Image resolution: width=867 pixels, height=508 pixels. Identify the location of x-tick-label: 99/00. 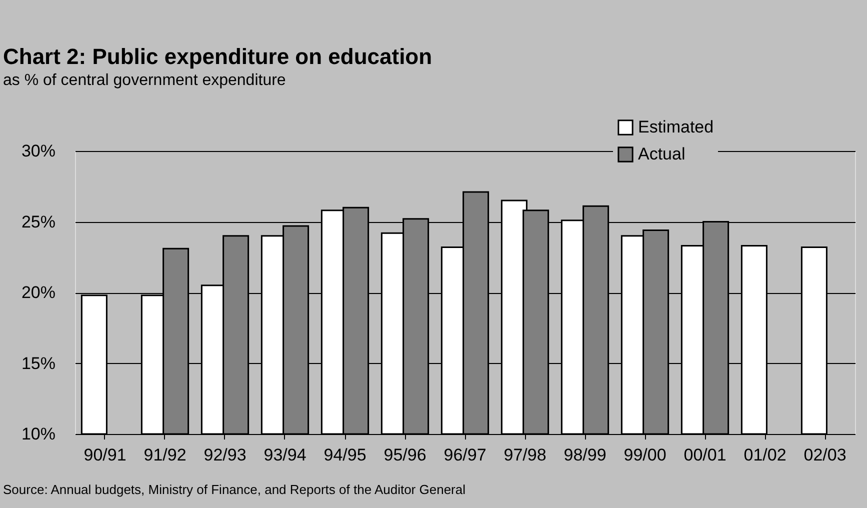
(645, 455).